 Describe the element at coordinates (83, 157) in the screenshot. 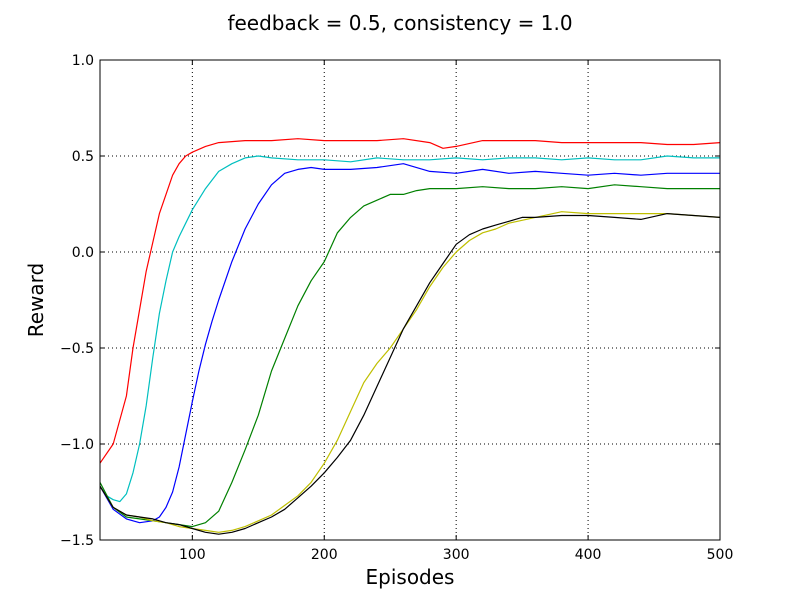

I see `y-tick-label: 0.5` at that location.